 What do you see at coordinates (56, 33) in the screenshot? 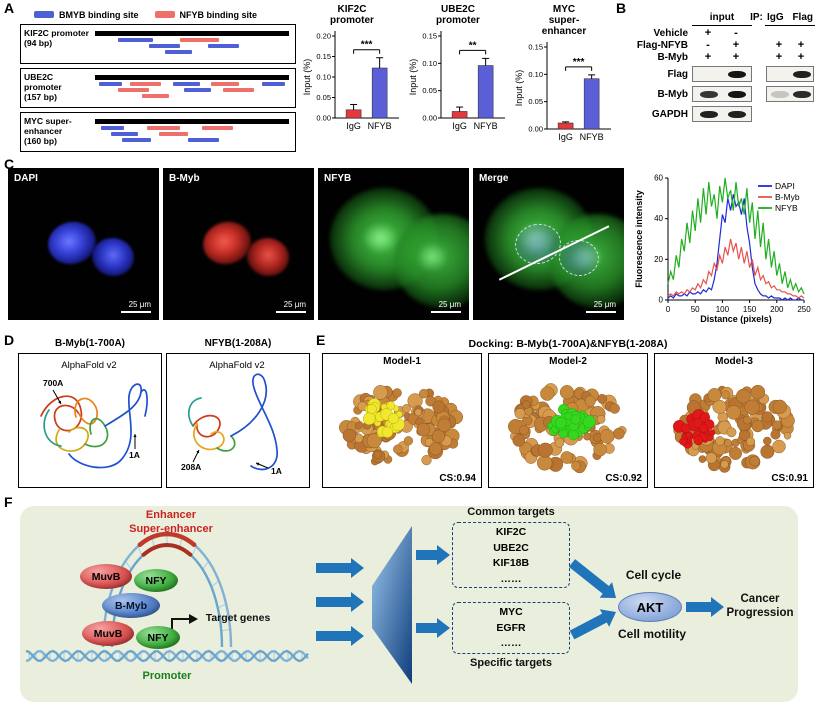
I see `construct-name: KIF2C promoter` at bounding box center [56, 33].